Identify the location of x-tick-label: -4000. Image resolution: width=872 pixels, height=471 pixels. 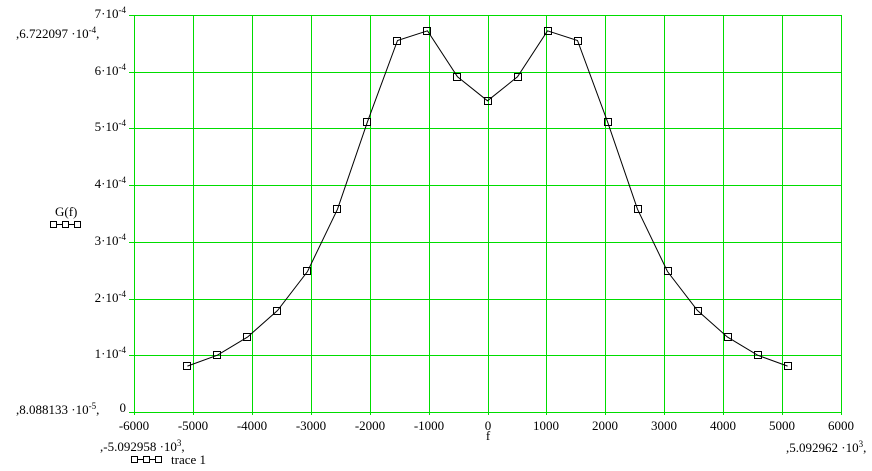
(252, 425).